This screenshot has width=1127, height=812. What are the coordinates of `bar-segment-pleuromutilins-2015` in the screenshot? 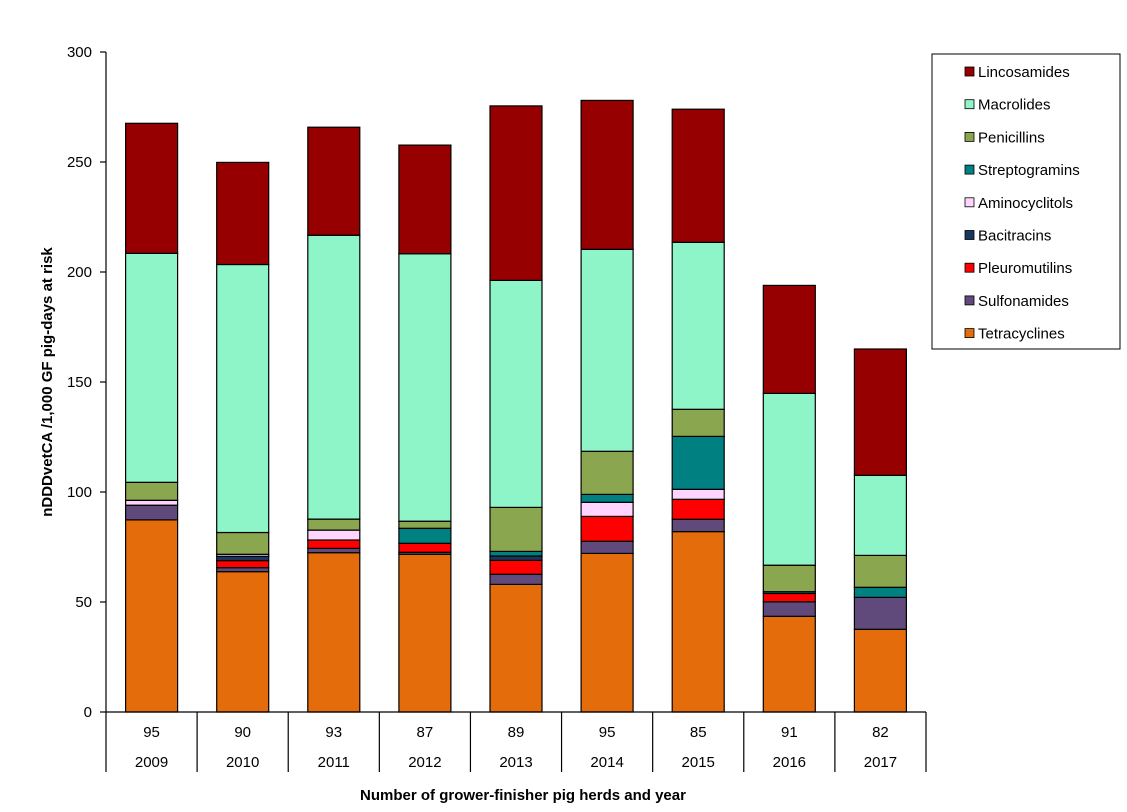 It's located at (698, 509).